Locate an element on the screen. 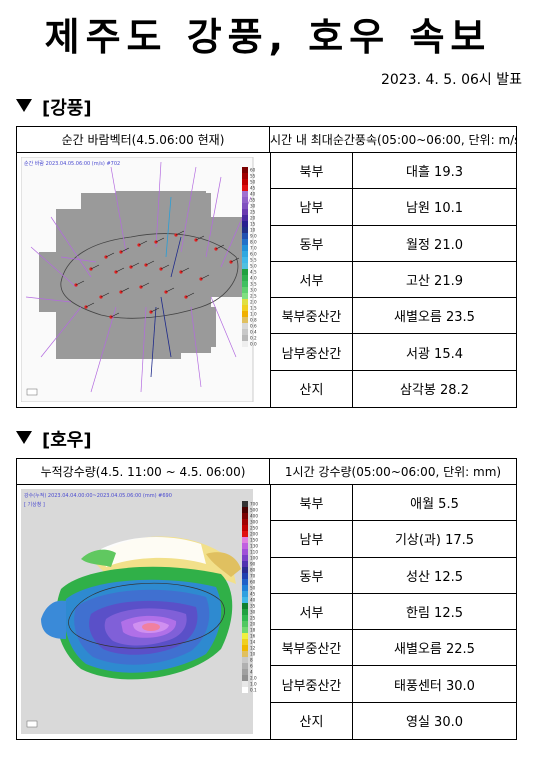 The height and width of the screenshot is (766, 536). wind-legend is located at coordinates (245, 257).